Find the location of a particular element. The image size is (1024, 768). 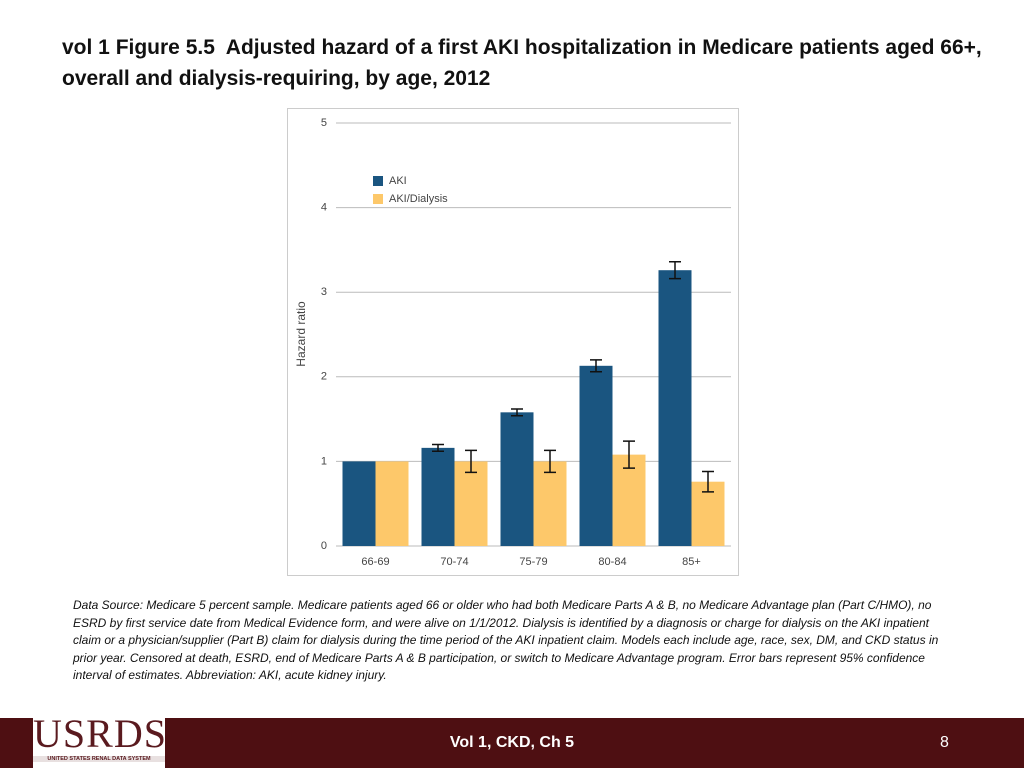

x-tick-label: 70-74 is located at coordinates (454, 562).